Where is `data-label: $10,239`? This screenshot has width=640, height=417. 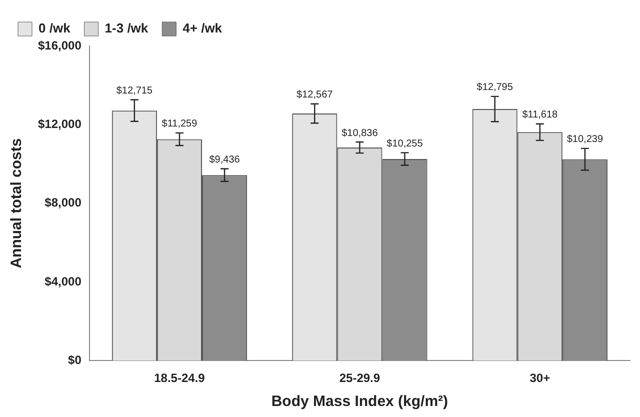 data-label: $10,239 is located at coordinates (585, 140).